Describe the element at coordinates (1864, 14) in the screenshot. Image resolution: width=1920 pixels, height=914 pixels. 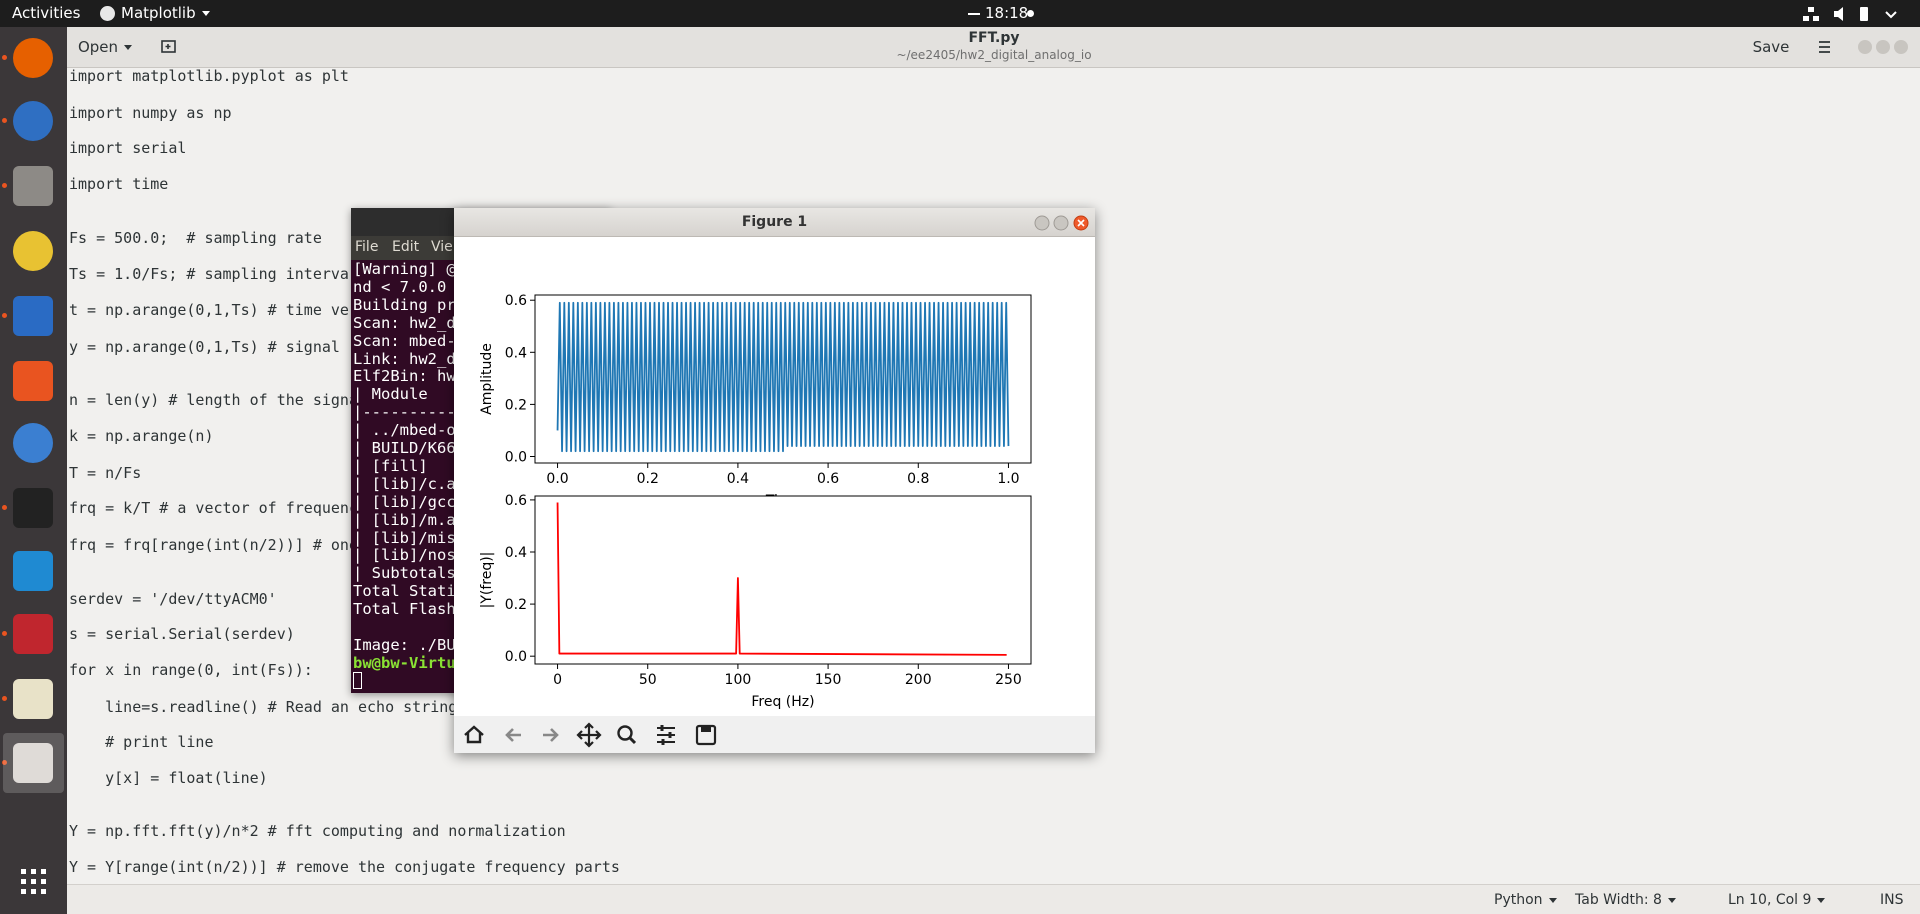
I see `battery-icon` at that location.